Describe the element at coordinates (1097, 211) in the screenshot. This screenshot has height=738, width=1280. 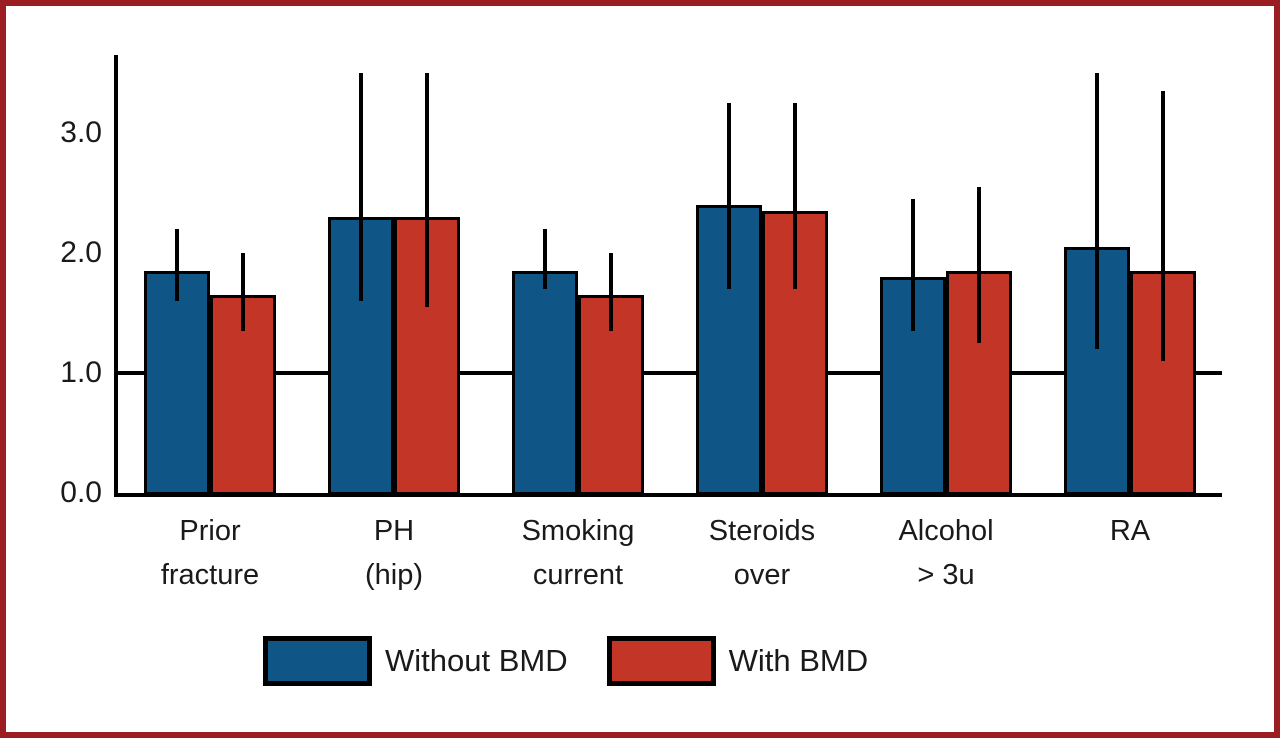
I see `error-bar-without-bmd-ra` at that location.